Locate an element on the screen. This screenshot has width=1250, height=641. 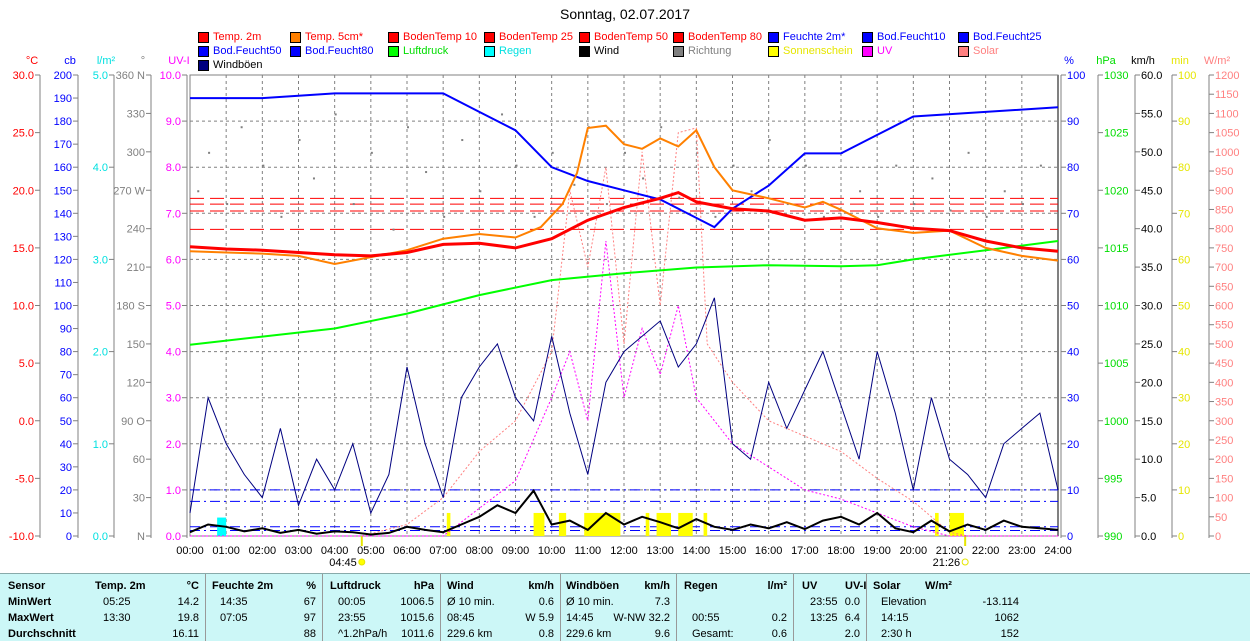
axis-tick-label: 50 is located at coordinates (66, 422).